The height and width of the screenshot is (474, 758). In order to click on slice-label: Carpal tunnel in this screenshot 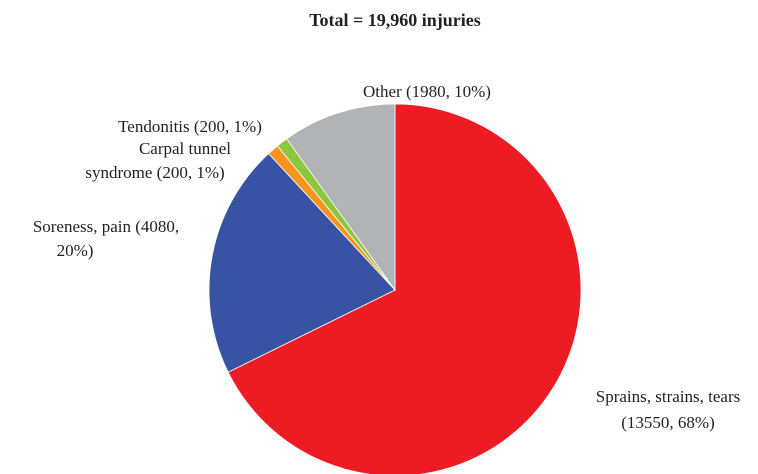, I will do `click(185, 148)`.